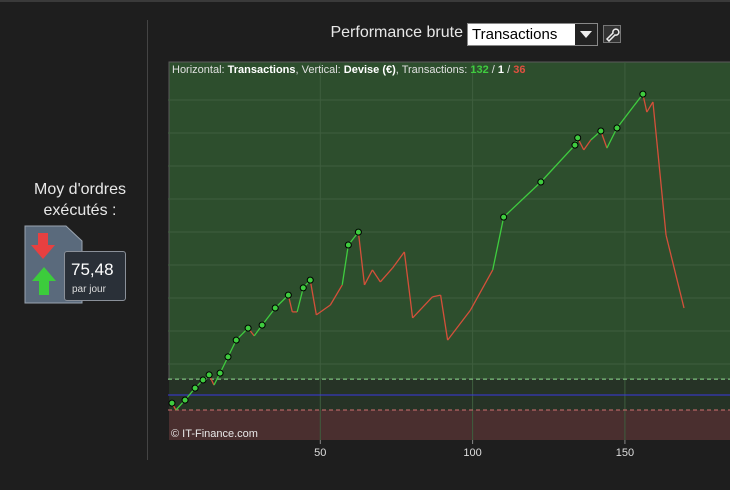  Describe the element at coordinates (433, 70) in the screenshot. I see `info-t-label: , Transactions:` at that location.